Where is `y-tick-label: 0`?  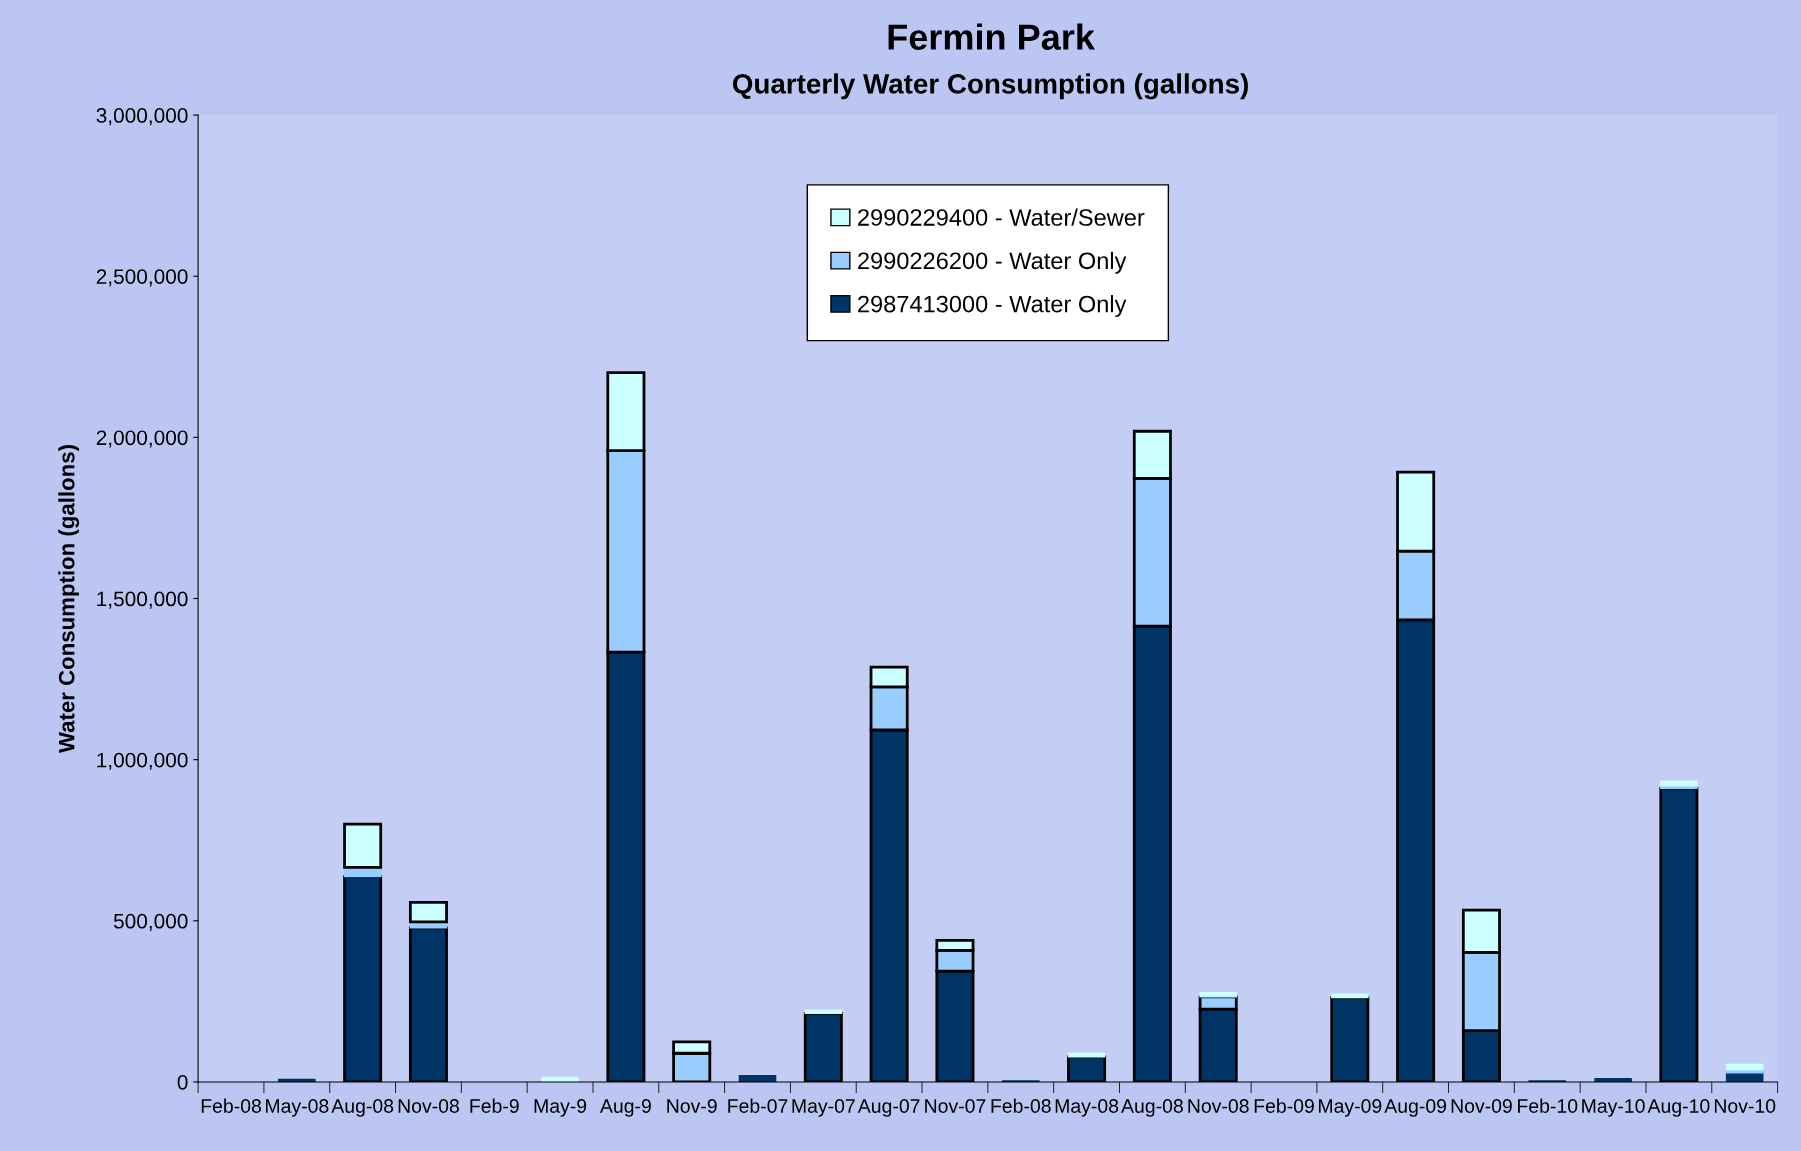
y-tick-label: 0 is located at coordinates (182, 1082).